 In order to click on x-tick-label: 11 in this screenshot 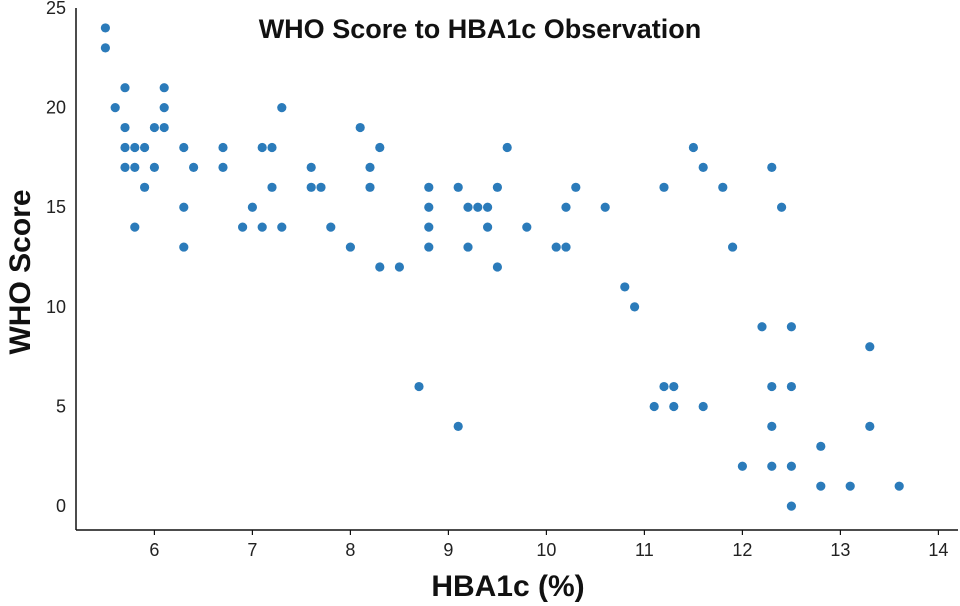, I will do `click(644, 550)`.